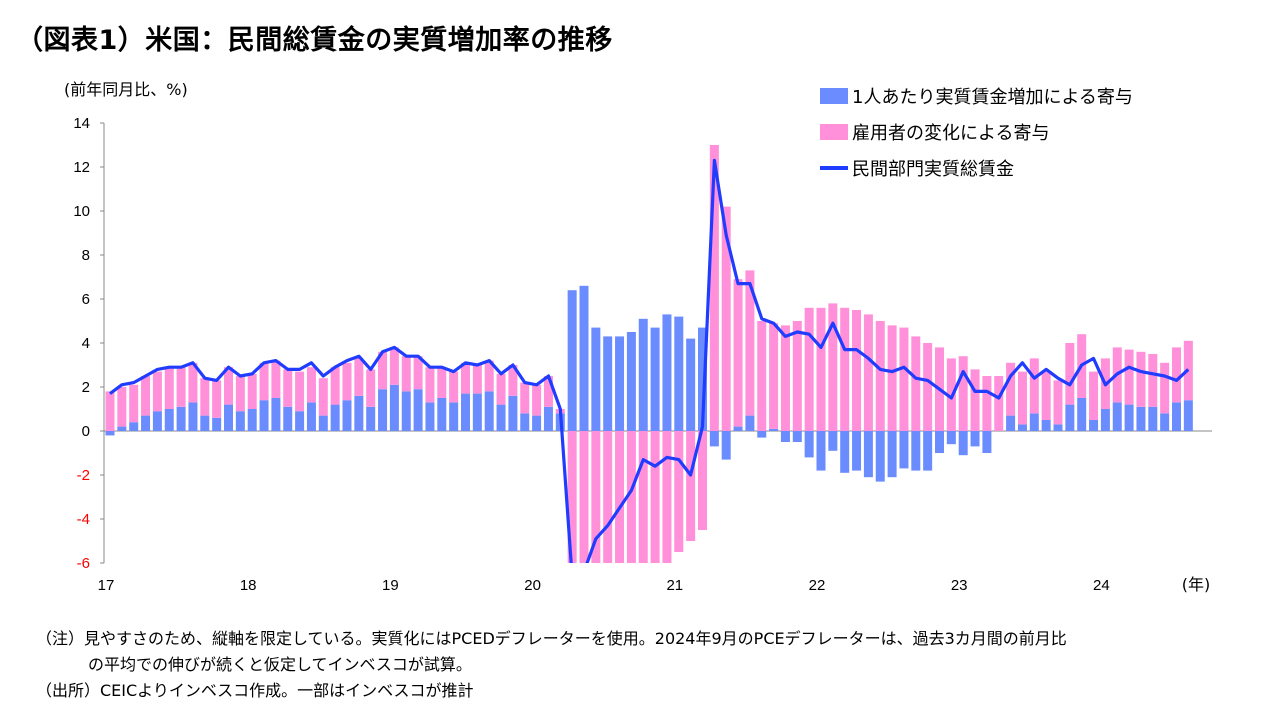 The height and width of the screenshot is (720, 1280). I want to click on y-tick-label: -2, so click(83, 475).